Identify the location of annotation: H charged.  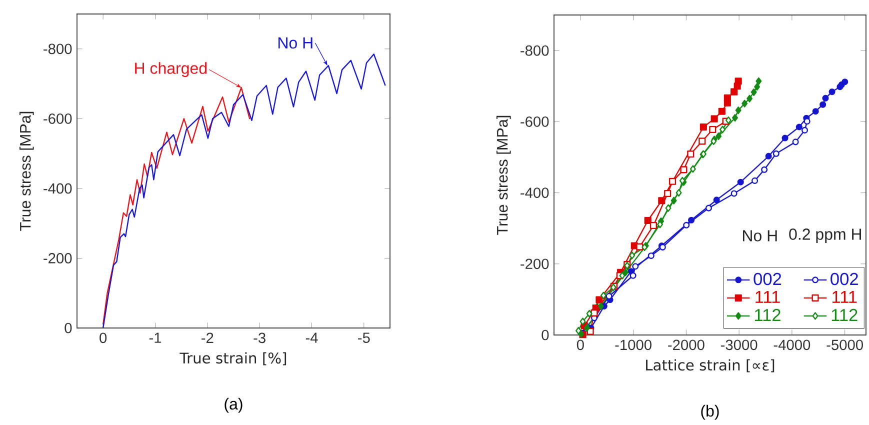
(171, 70).